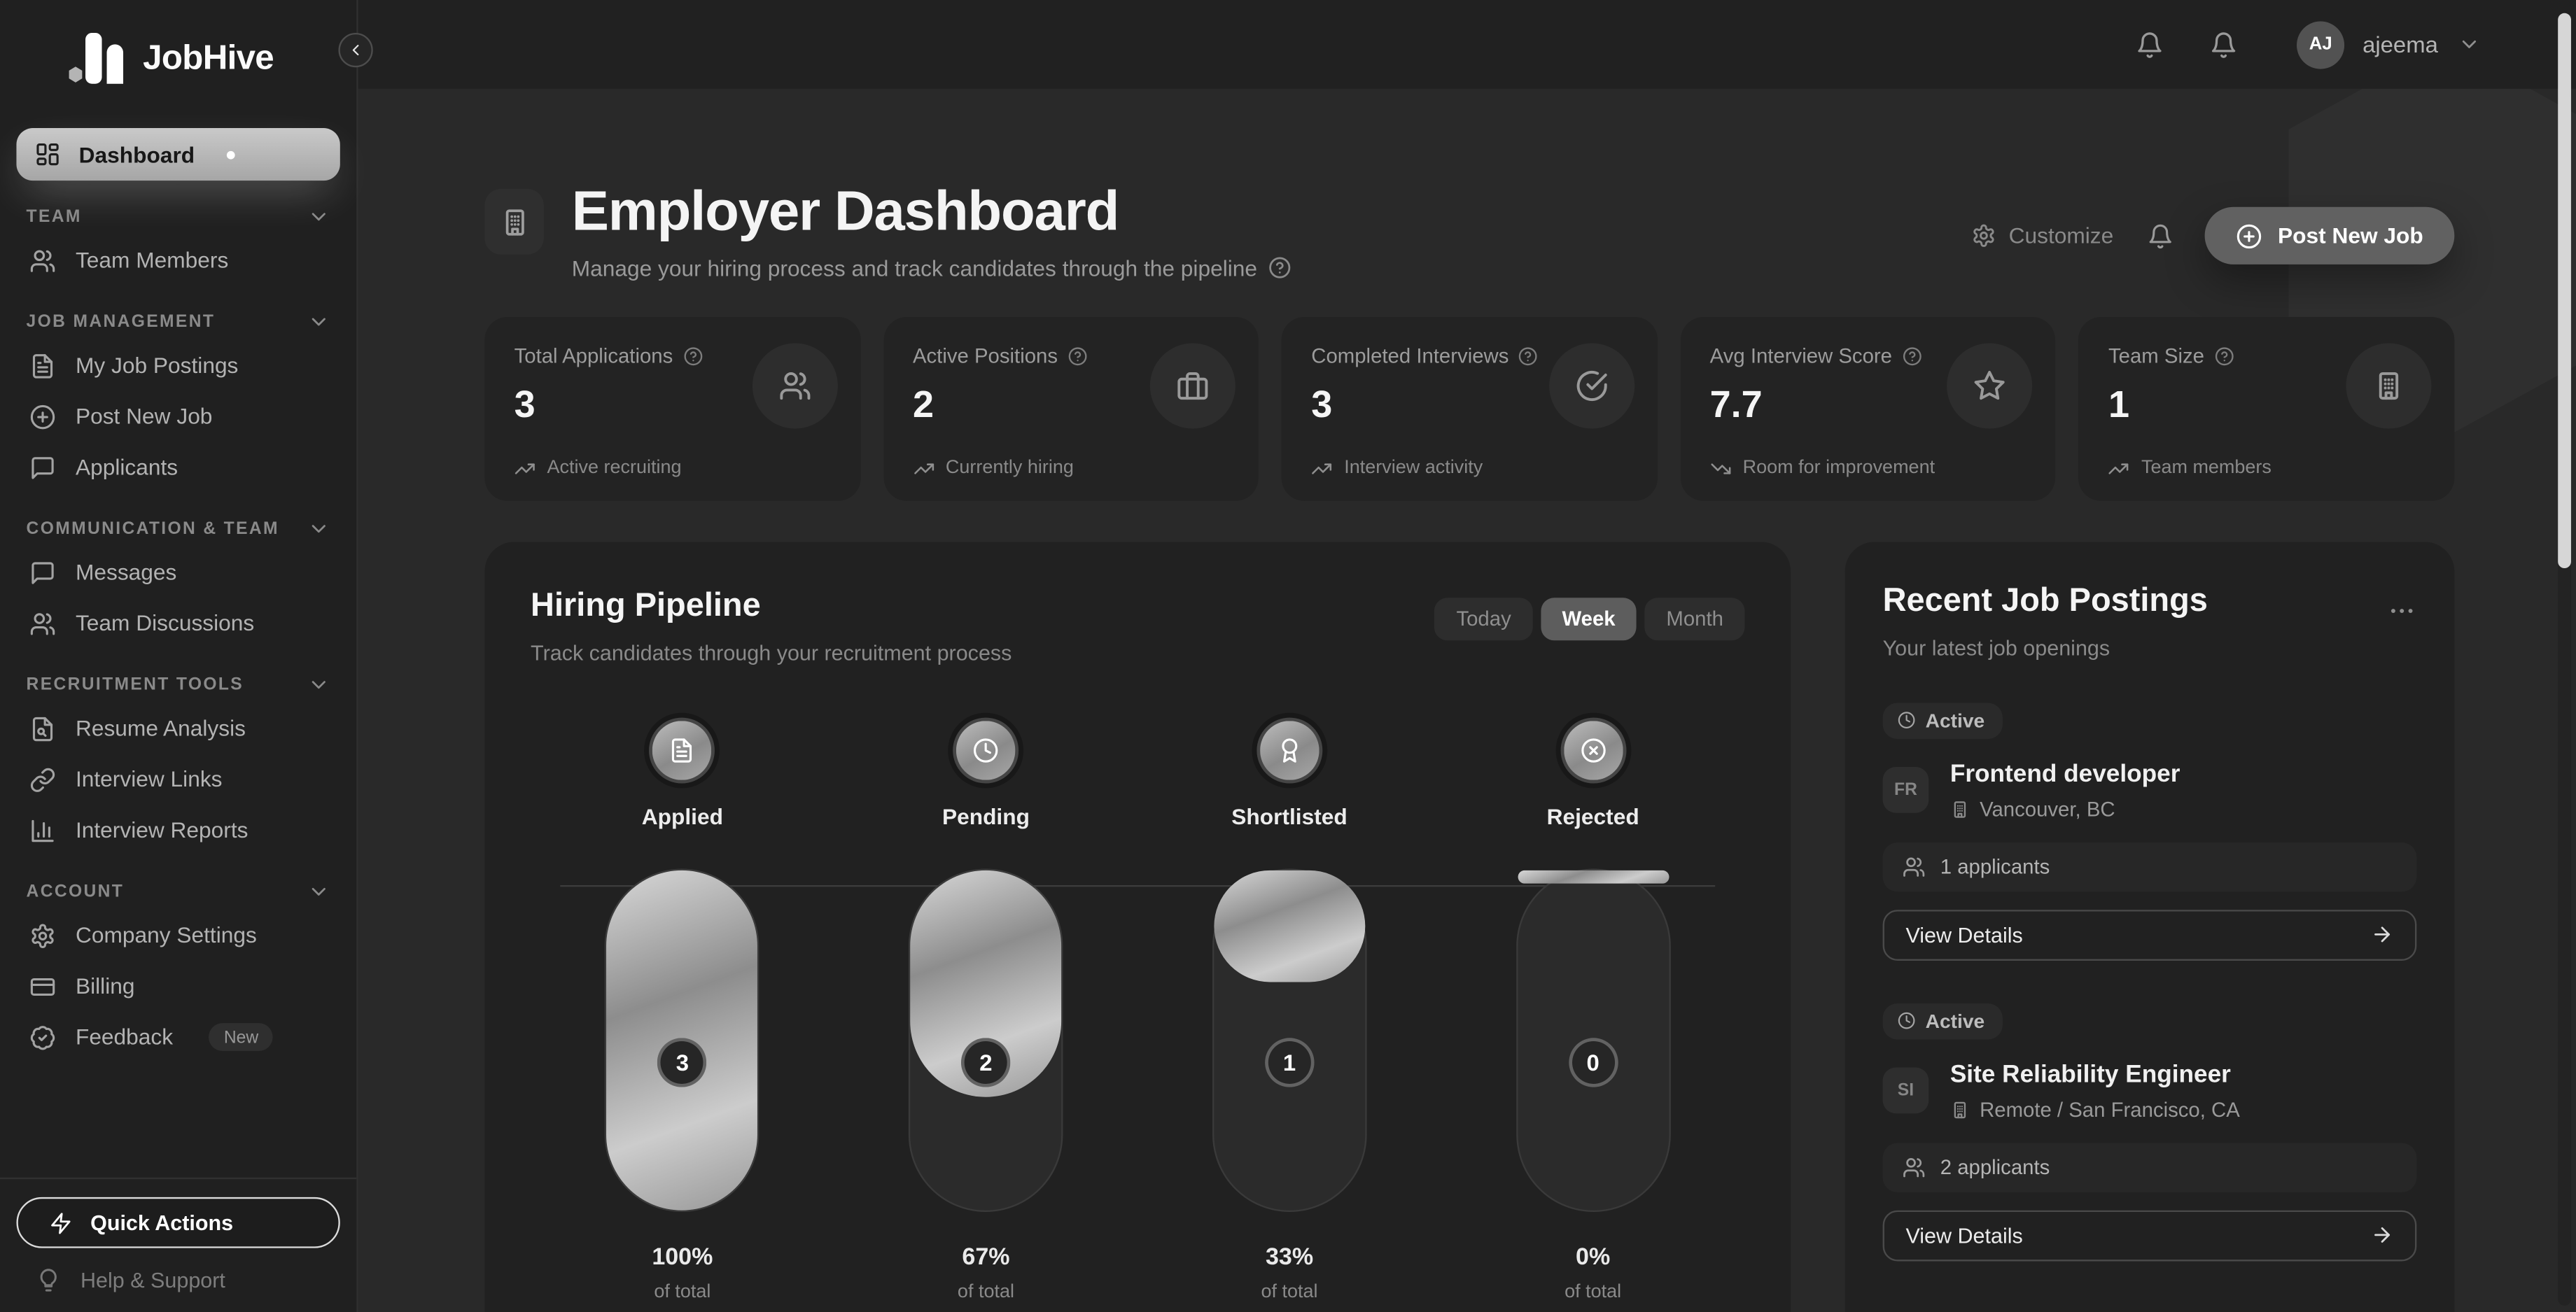 This screenshot has width=2576, height=1312. Describe the element at coordinates (2064, 773) in the screenshot. I see `job-title: Frontend developer` at that location.